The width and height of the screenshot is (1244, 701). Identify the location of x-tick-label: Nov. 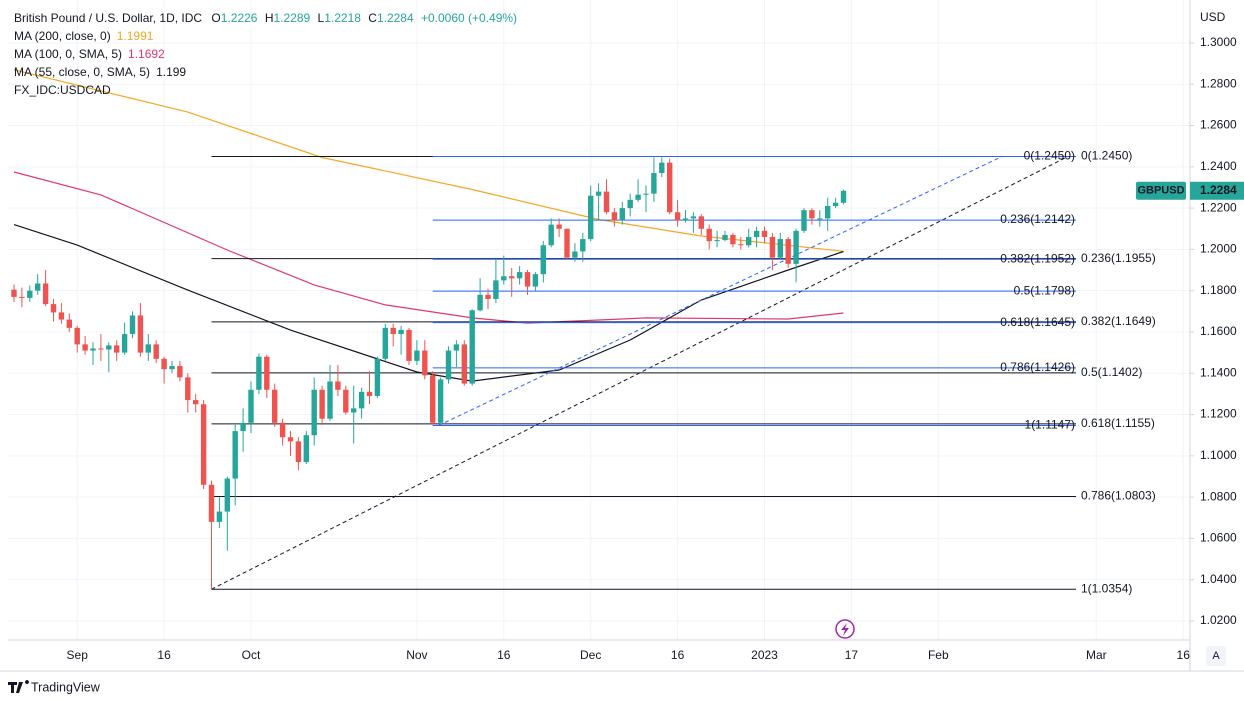
(416, 655).